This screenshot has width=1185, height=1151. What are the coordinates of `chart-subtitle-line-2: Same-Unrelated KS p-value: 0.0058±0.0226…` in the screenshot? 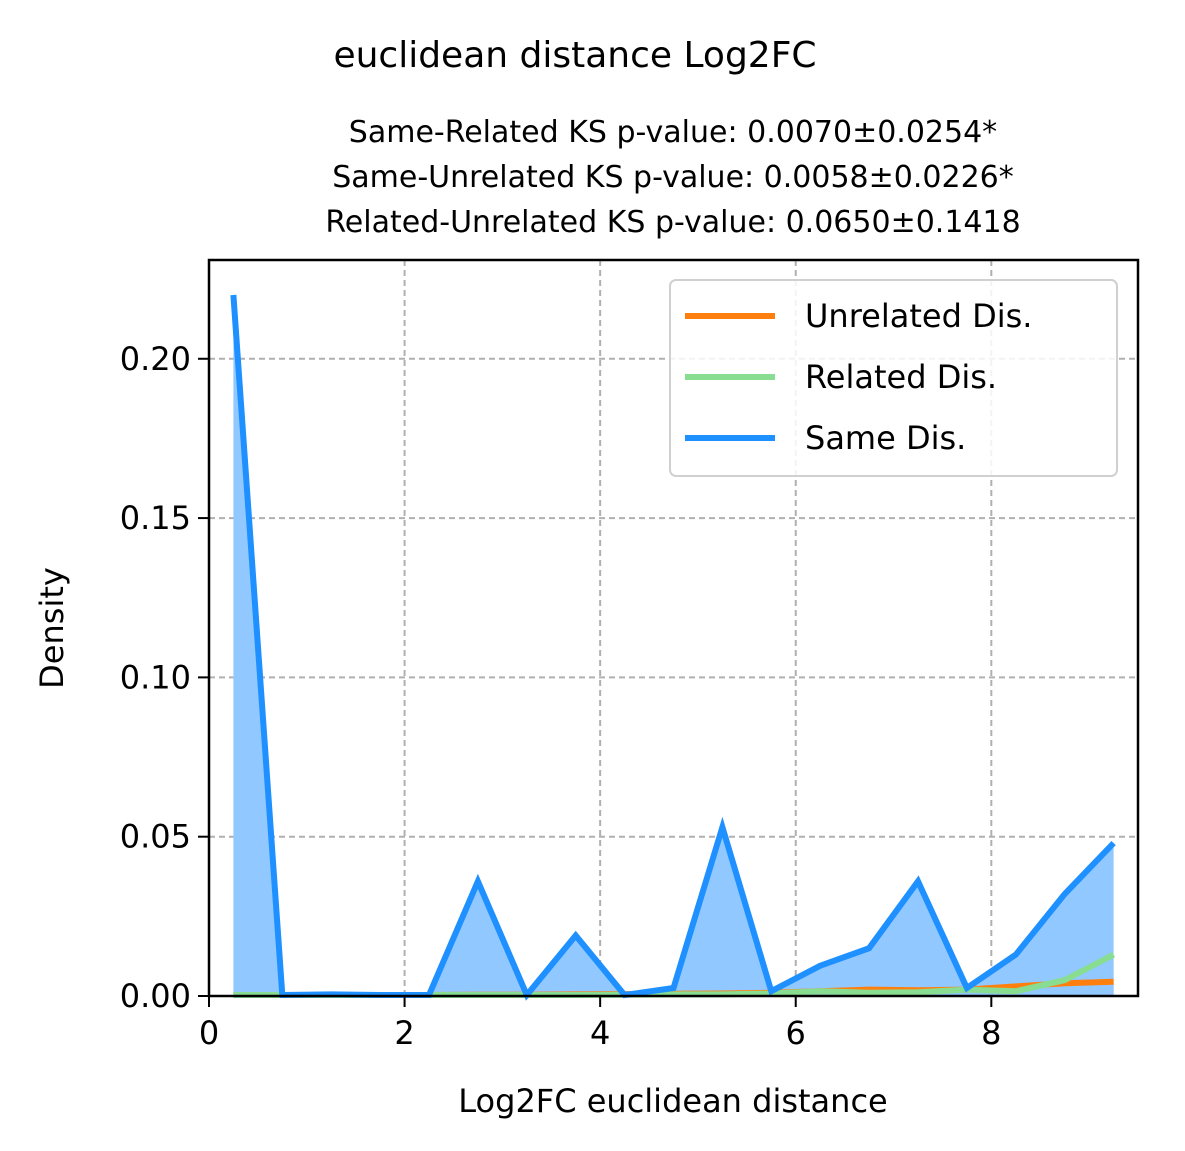 It's located at (673, 177).